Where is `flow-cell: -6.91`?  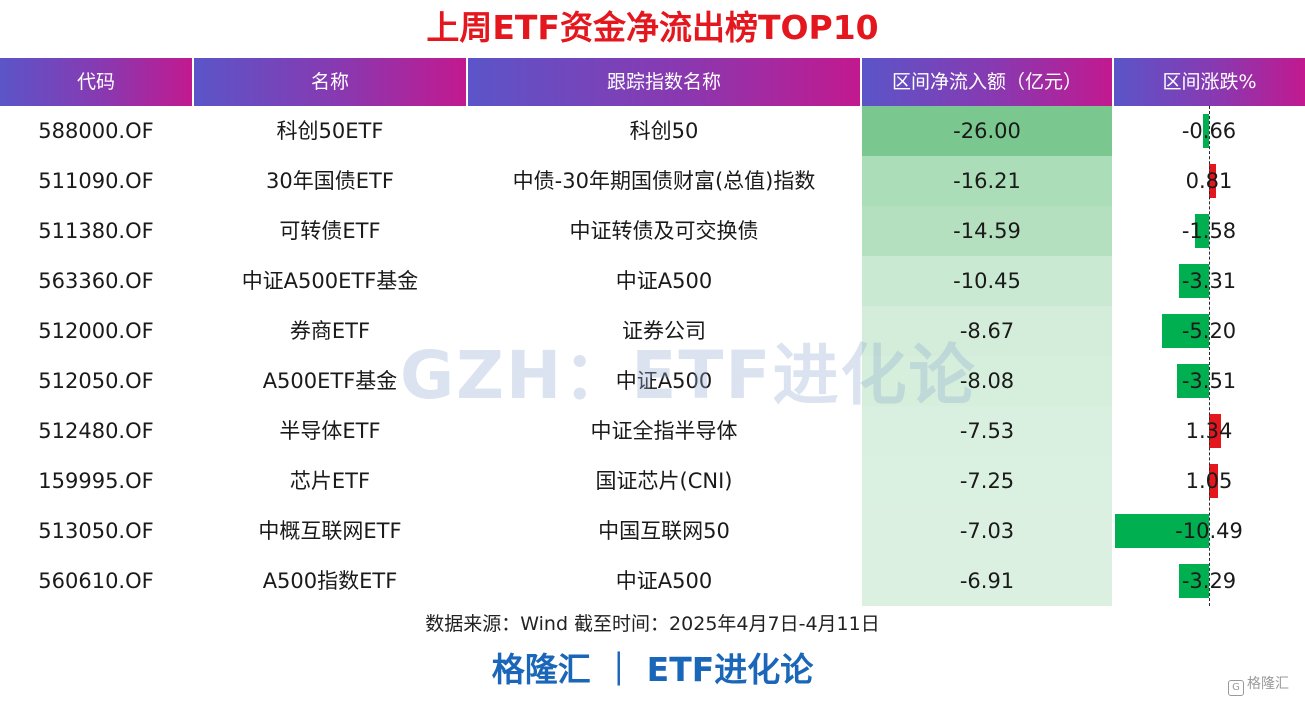 flow-cell: -6.91 is located at coordinates (987, 581).